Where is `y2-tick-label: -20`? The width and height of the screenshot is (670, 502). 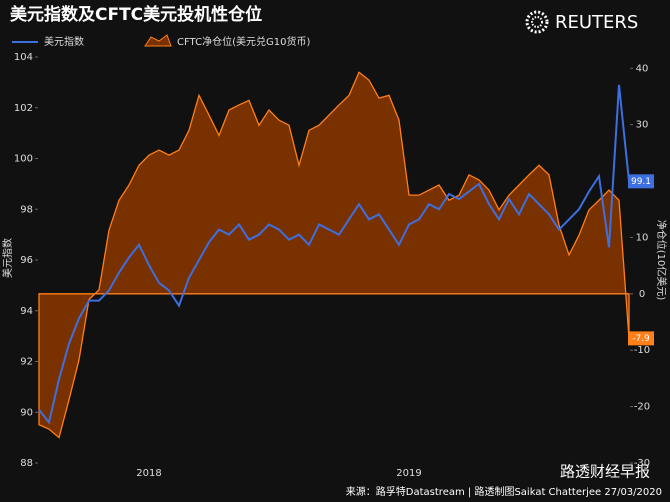 y2-tick-label: -20 is located at coordinates (642, 407).